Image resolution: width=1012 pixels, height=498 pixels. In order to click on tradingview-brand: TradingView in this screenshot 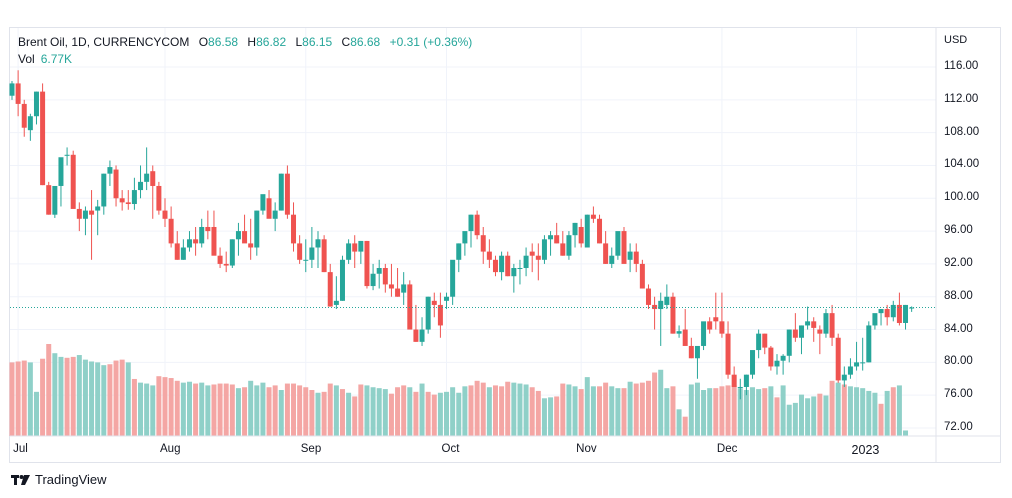, I will do `click(59, 479)`.